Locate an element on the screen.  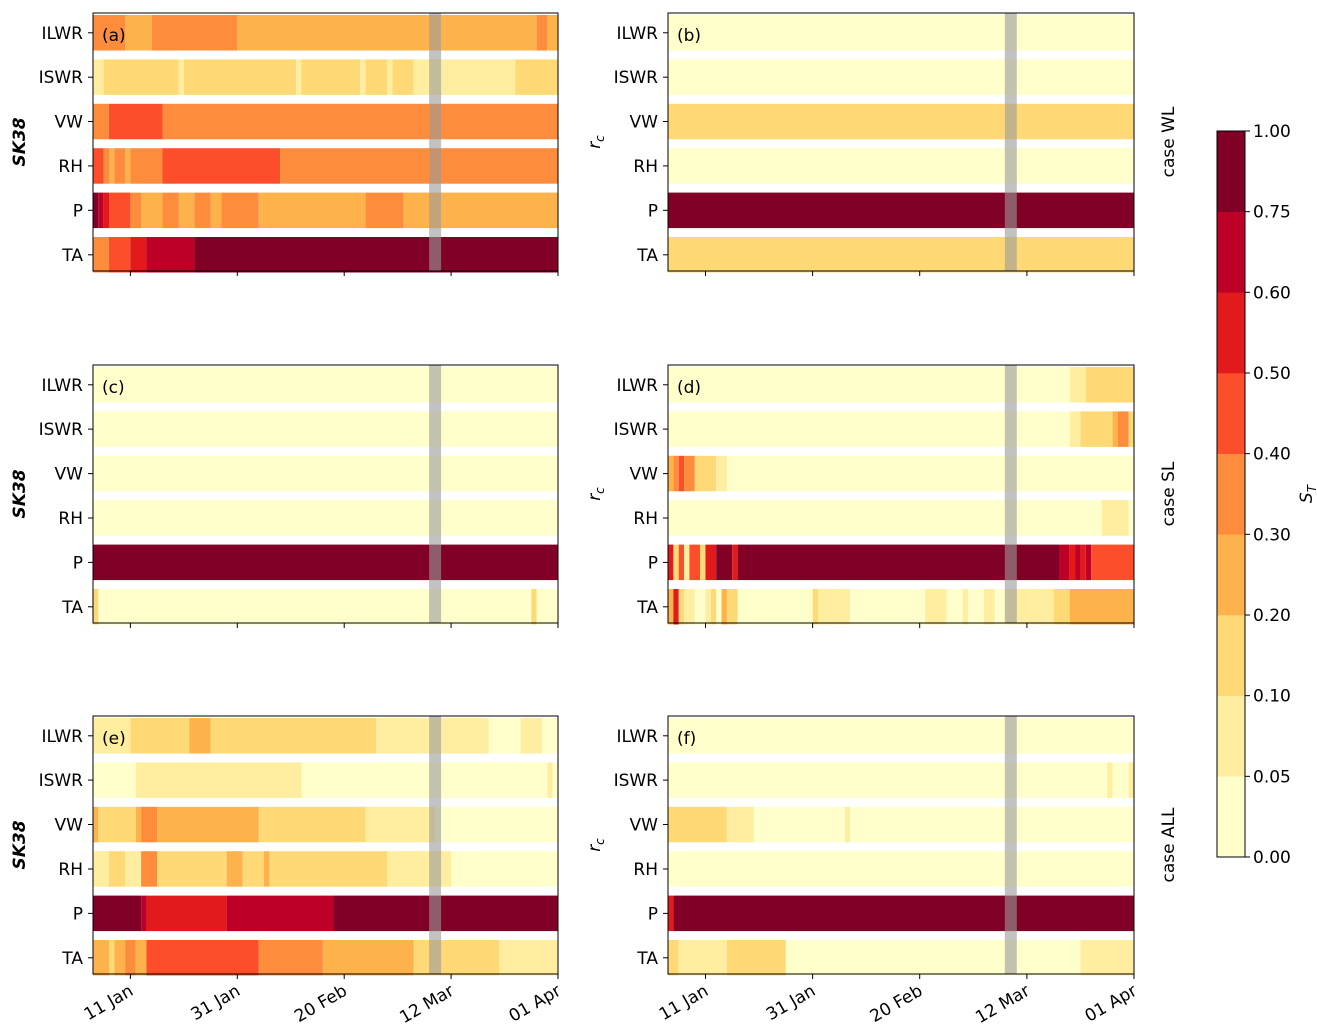
x-tick-label: 12 Mar is located at coordinates (1002, 1004).